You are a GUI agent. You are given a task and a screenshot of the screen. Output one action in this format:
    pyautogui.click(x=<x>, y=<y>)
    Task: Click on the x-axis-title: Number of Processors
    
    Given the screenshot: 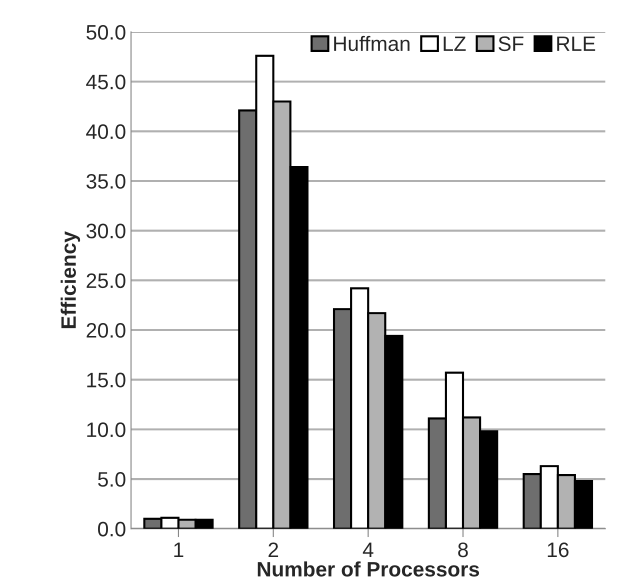 What is the action you would take?
    pyautogui.click(x=369, y=569)
    